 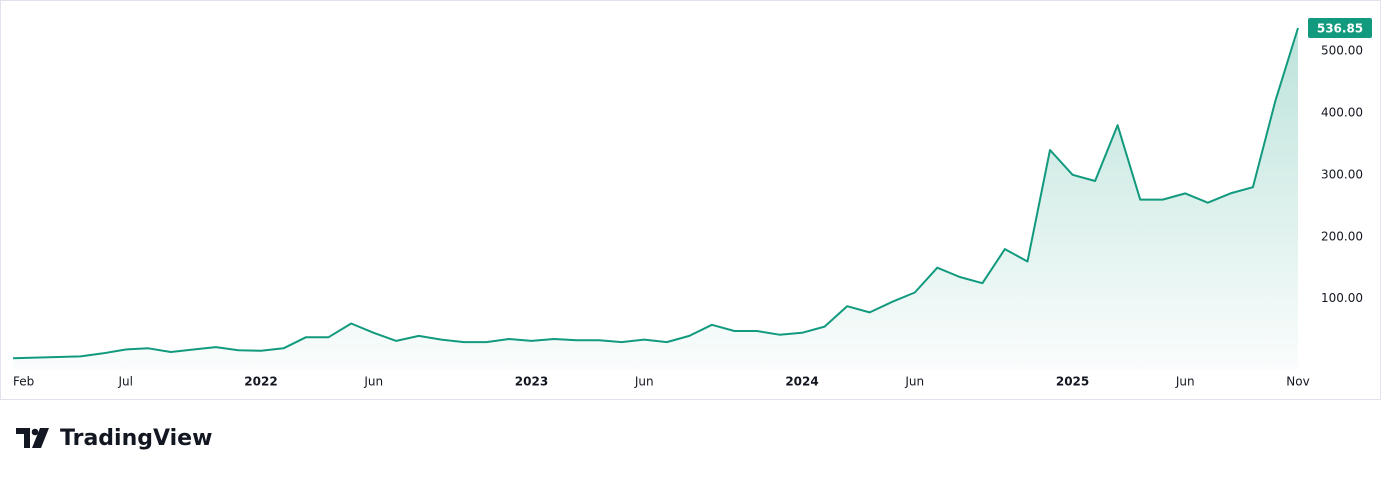 I want to click on y-tick-label: 100.00, so click(x=1342, y=298).